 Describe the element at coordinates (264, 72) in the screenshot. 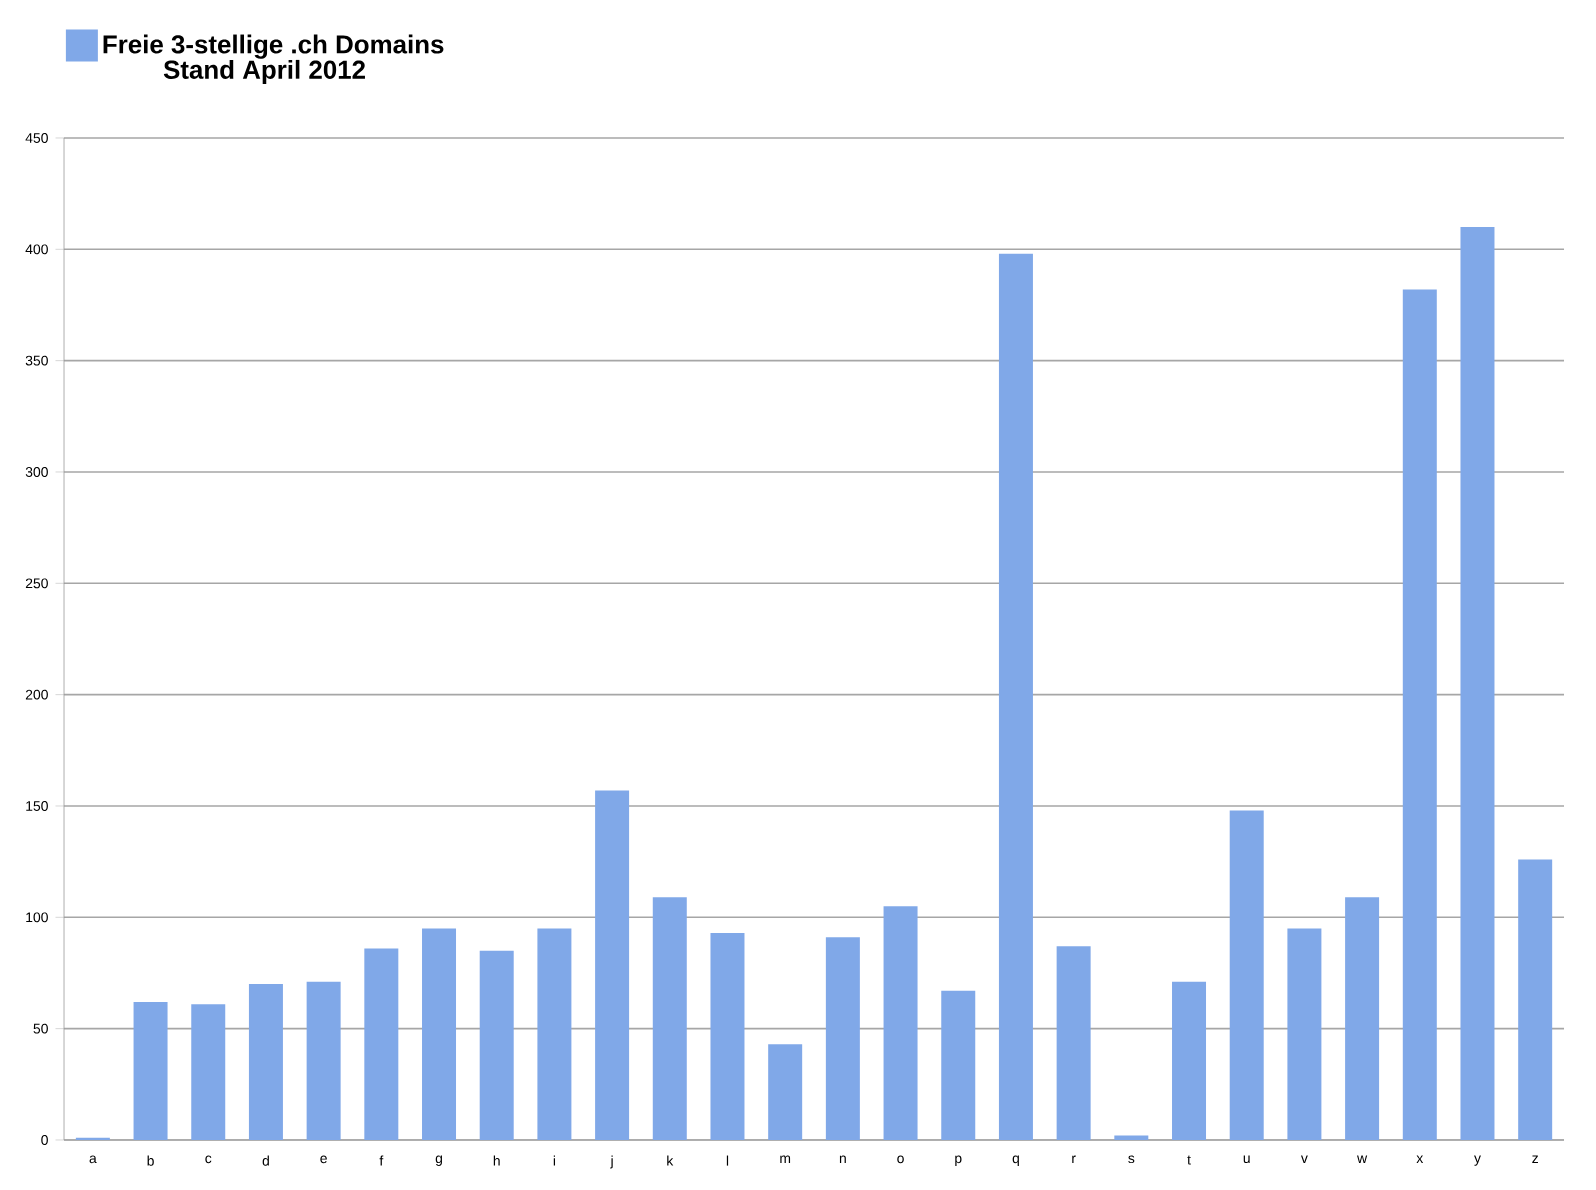

I see `chart-subtitle: Stand April 2012` at that location.